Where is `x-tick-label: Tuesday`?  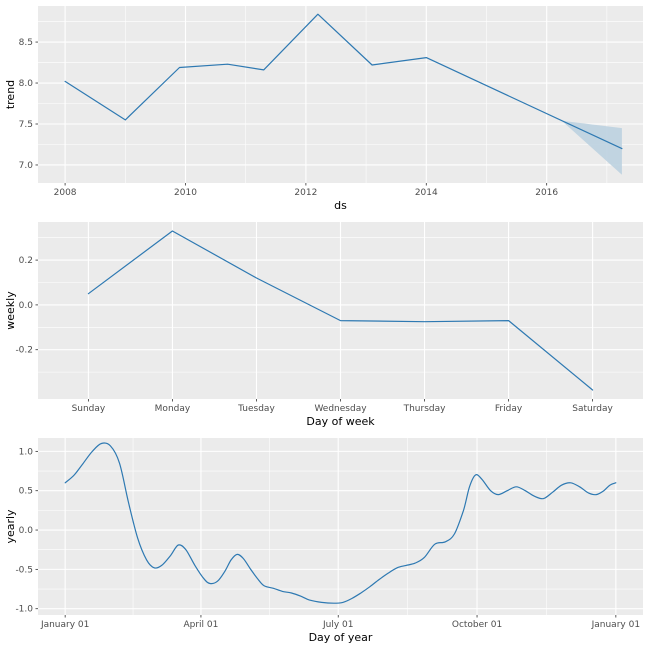 x-tick-label: Tuesday is located at coordinates (256, 409).